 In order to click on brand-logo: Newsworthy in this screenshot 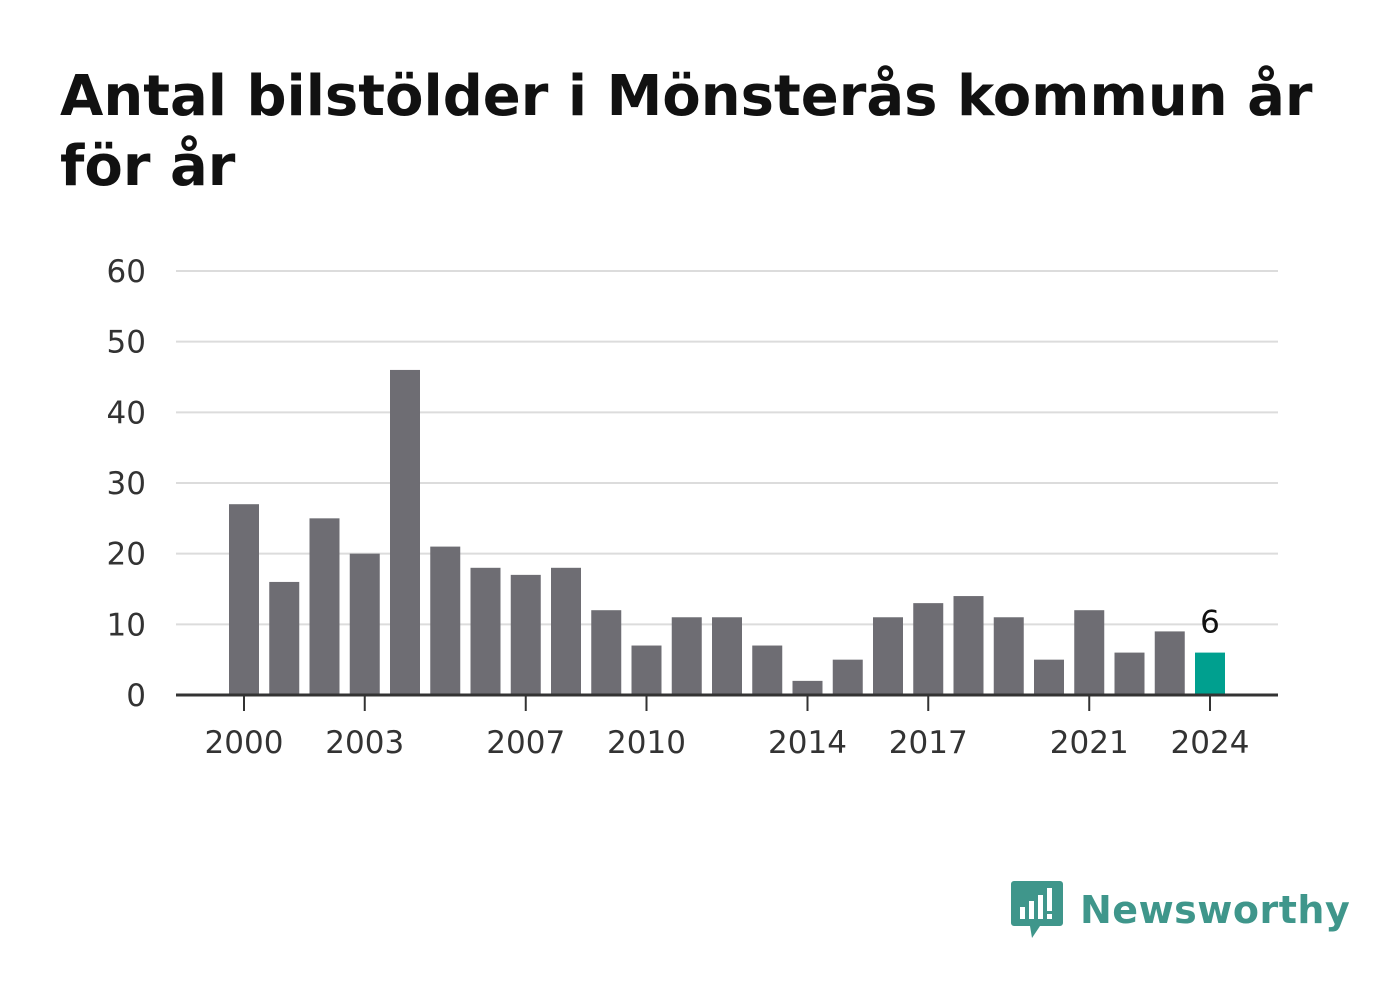, I will do `click(1180, 910)`.